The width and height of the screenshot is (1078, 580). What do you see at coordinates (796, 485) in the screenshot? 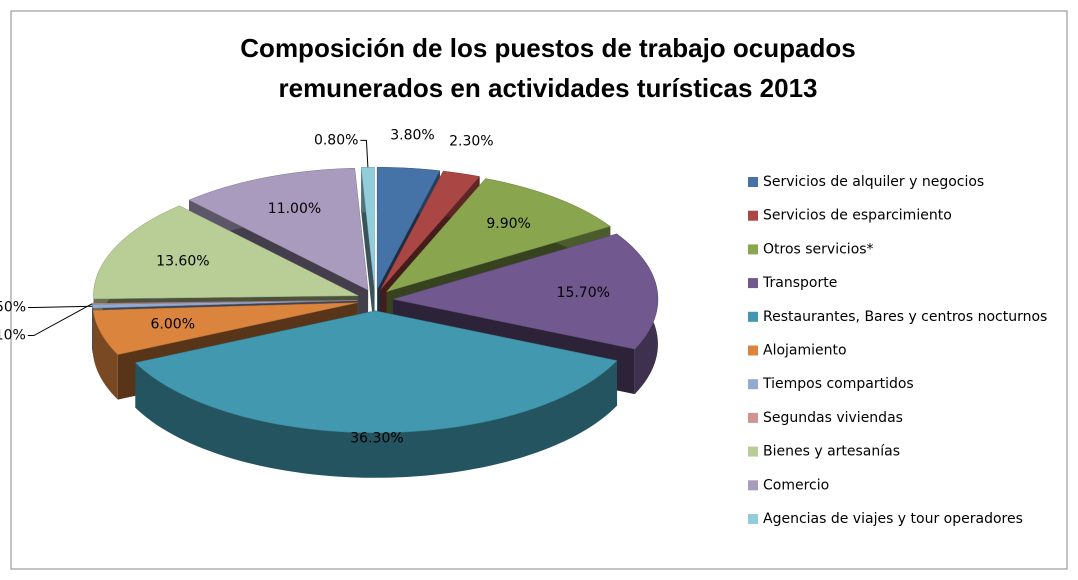
I see `legend-label: Comercio` at bounding box center [796, 485].